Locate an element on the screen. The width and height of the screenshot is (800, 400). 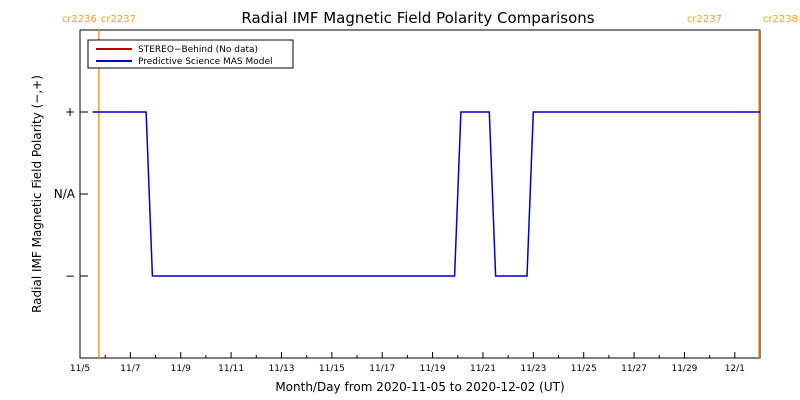
carrington-labels: cr2236 cr2237 cr2237 cr2238 is located at coordinates (430, 19).